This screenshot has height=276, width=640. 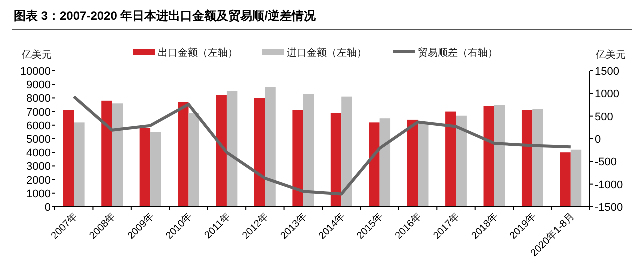 I want to click on y2-tick-label: 1000, so click(x=607, y=94).